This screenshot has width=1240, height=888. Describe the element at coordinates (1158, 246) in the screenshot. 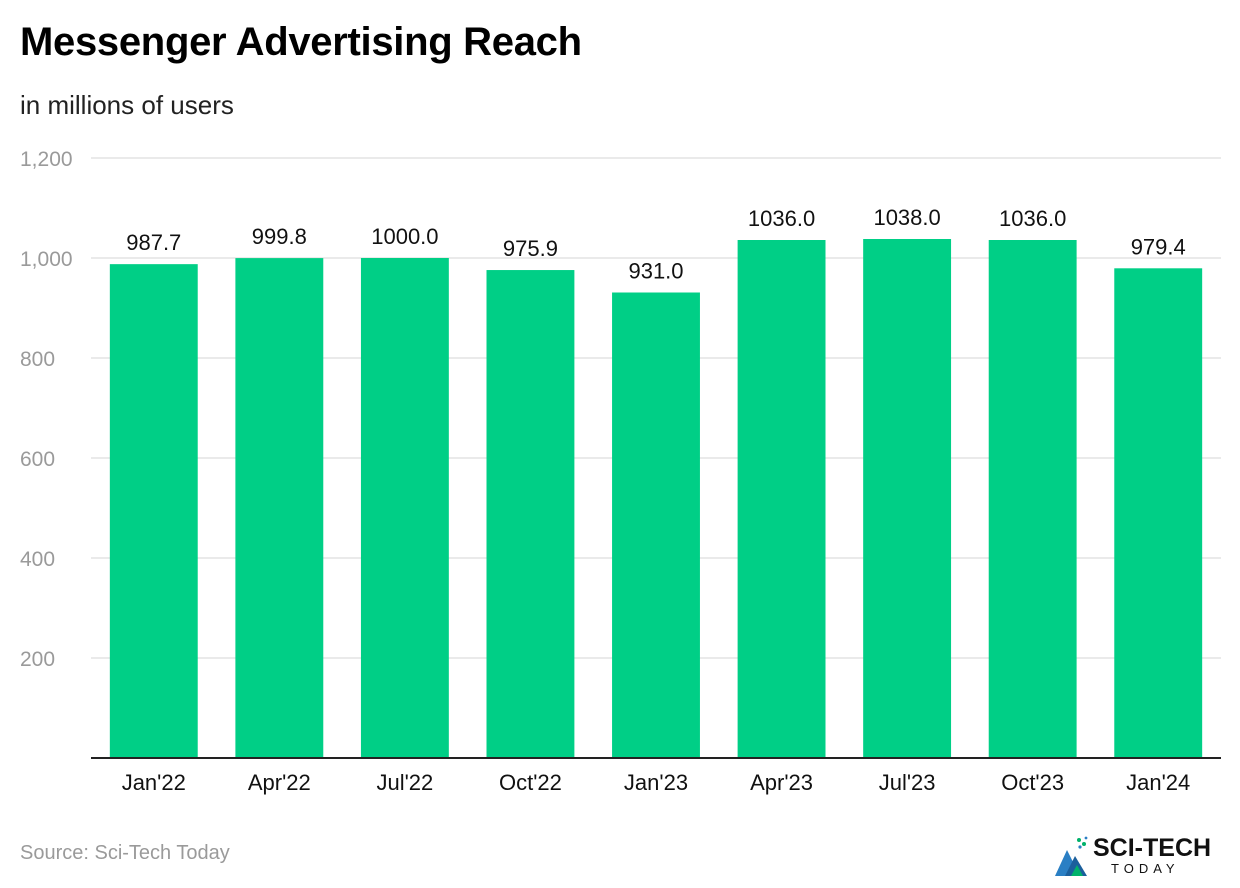

I see `bar-value-label: 979.4` at that location.